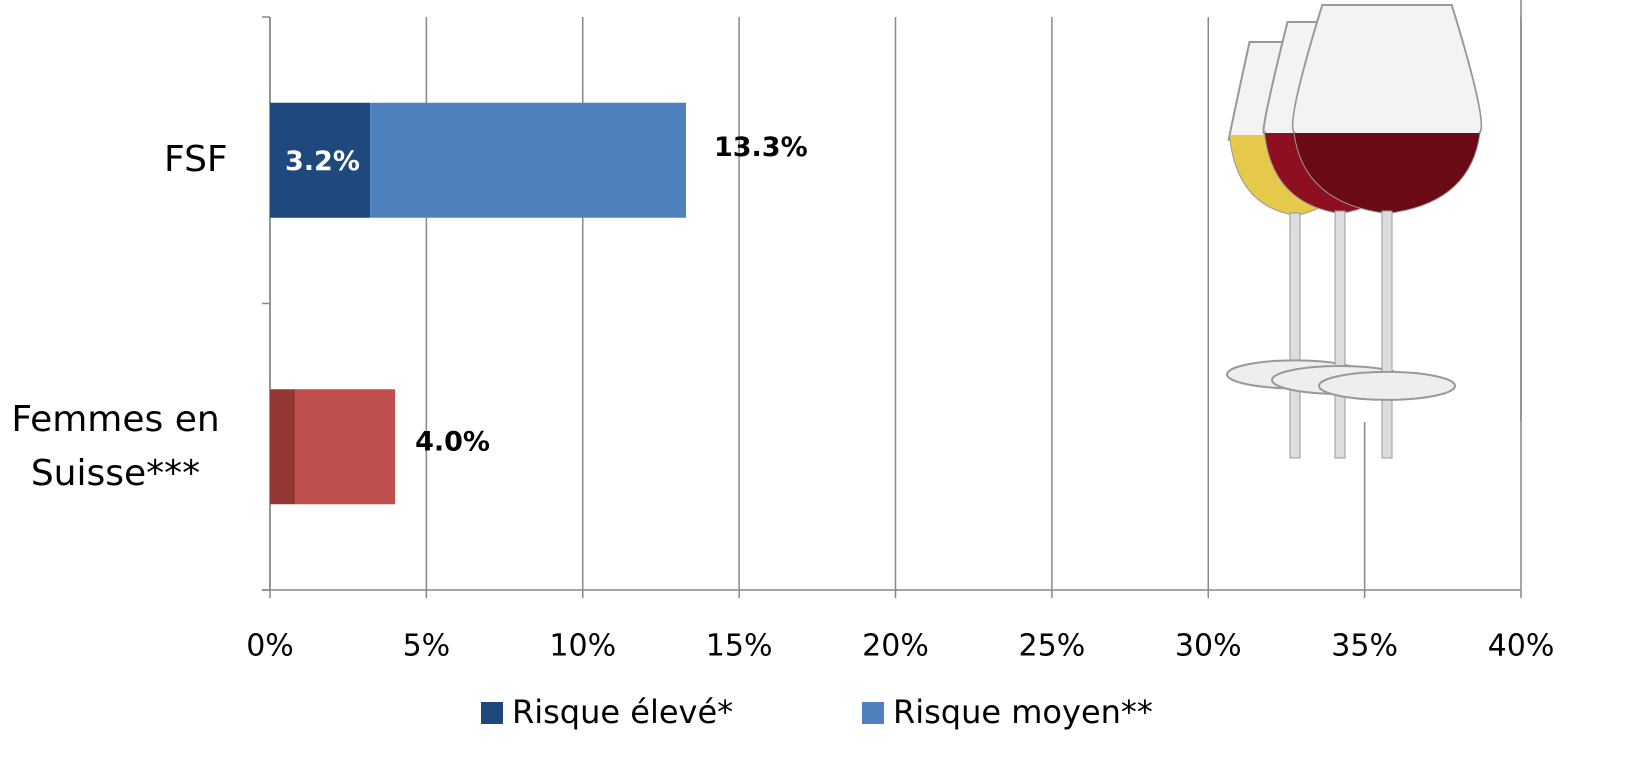  Describe the element at coordinates (622, 712) in the screenshot. I see `legend-label: Risque élevé*` at that location.